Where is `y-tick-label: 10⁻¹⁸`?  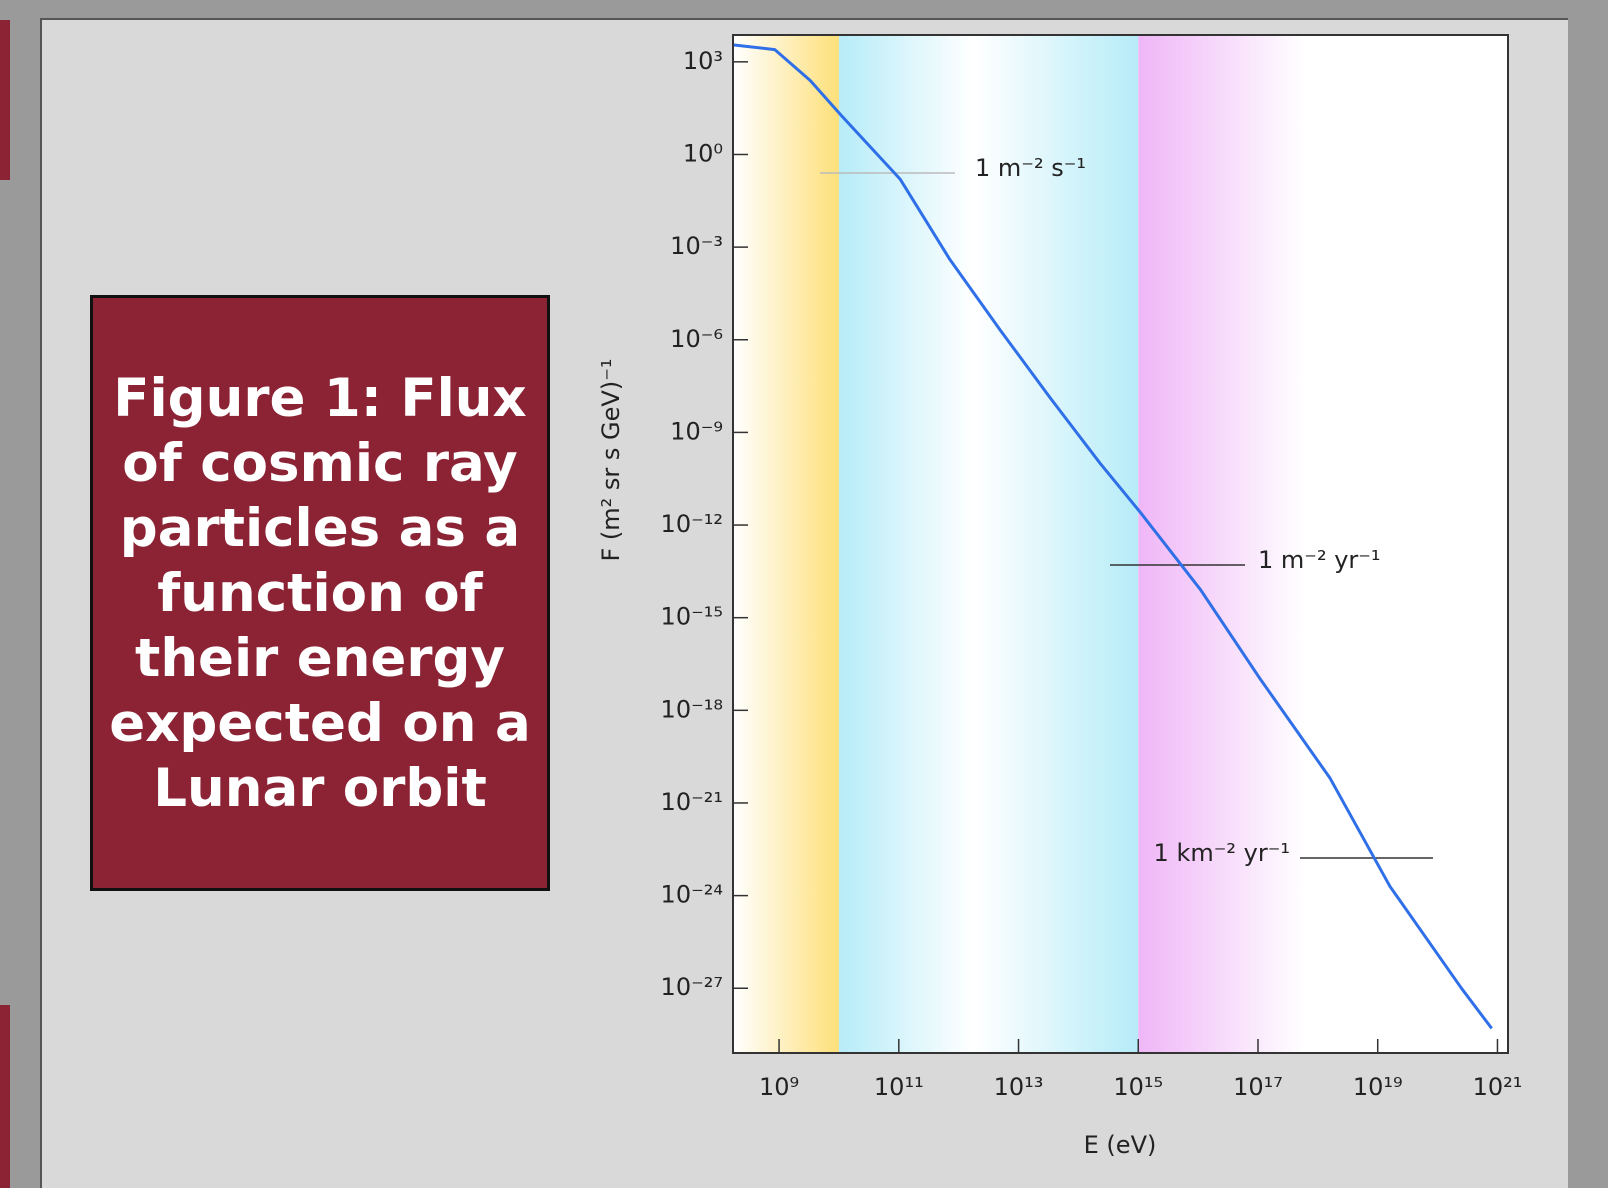
y-tick-label: 10⁻¹⁸ is located at coordinates (692, 709).